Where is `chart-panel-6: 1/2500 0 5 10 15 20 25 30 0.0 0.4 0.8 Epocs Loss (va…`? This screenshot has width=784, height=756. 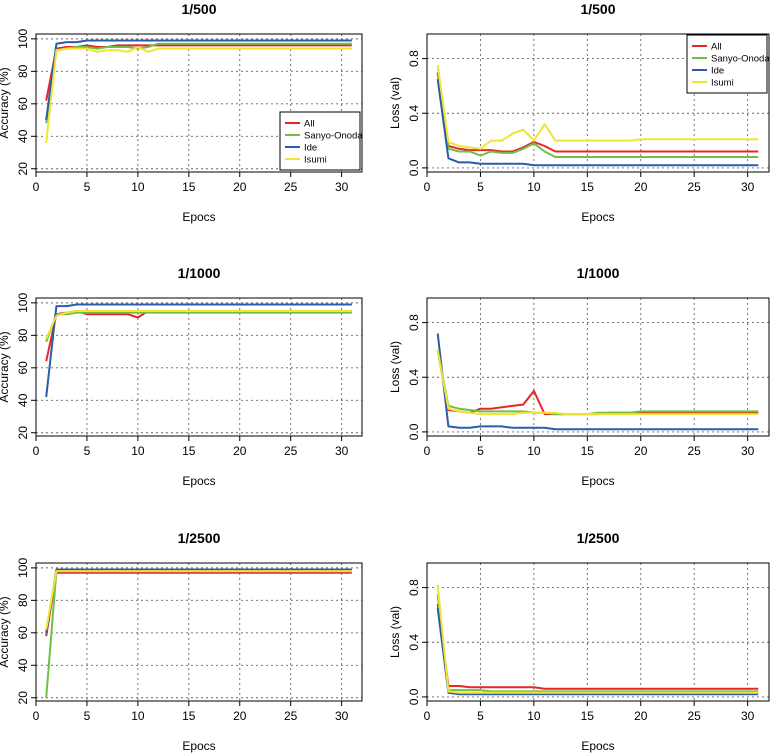 chart-panel-6: 1/2500 0 5 10 15 20 25 30 0.0 0.4 0.8 Epocs Loss (va… is located at coordinates (579, 641).